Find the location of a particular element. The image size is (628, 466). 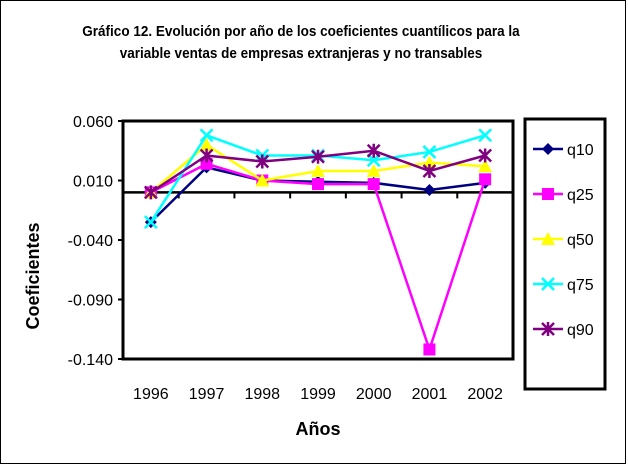

data-point-q10 is located at coordinates (429, 190).